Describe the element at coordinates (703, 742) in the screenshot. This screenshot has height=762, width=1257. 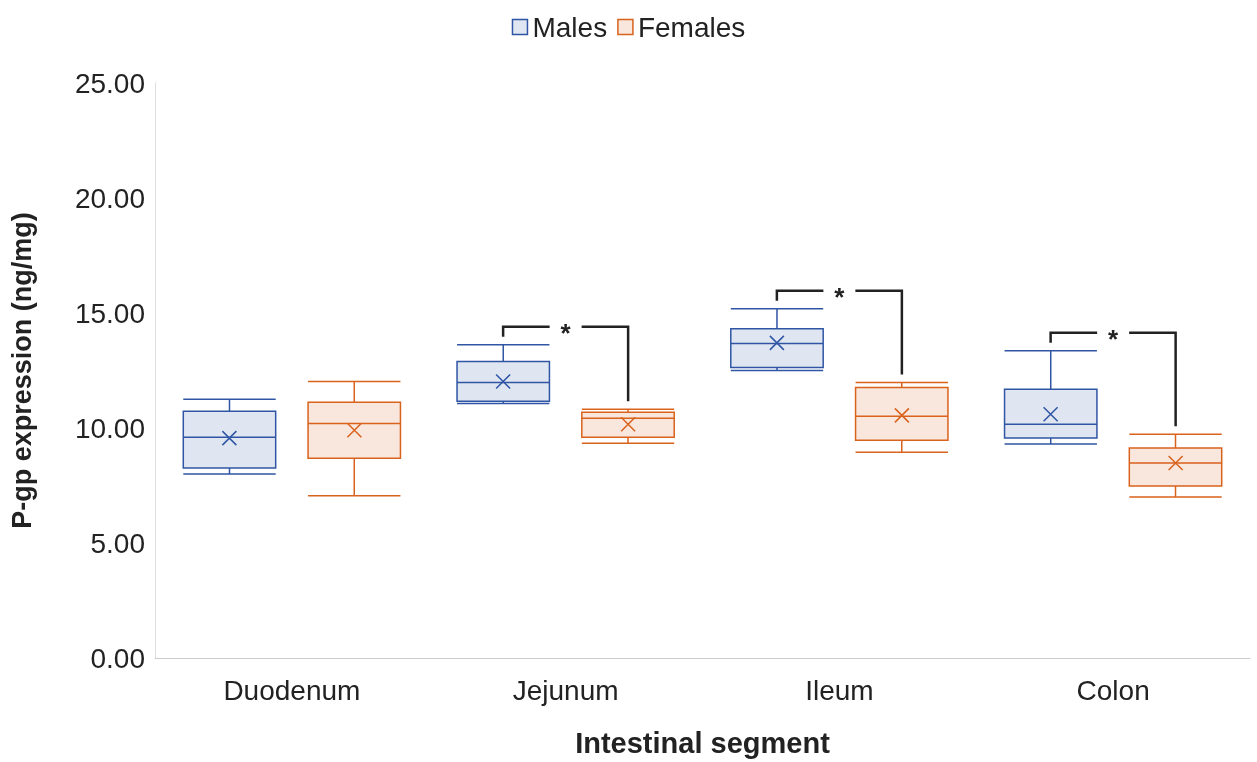
I see `x-axis-title: Intestinal segment` at that location.